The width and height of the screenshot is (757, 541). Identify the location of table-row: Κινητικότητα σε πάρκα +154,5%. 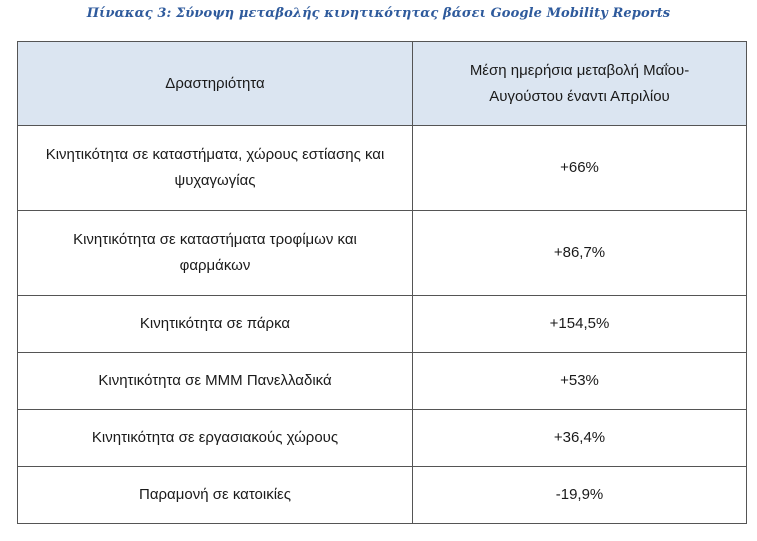
(382, 324).